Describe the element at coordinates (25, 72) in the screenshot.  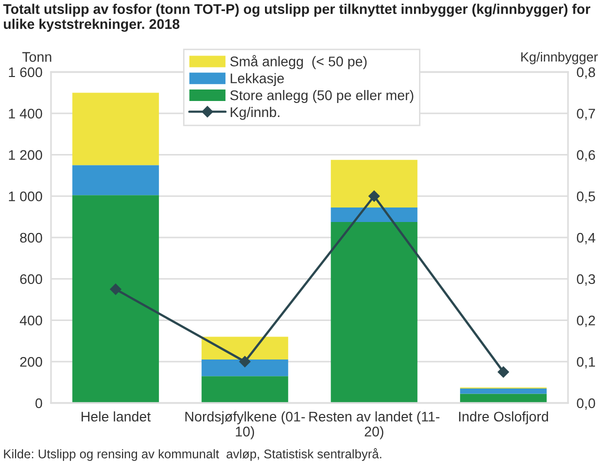
I see `y-tick-label: 1 600` at that location.